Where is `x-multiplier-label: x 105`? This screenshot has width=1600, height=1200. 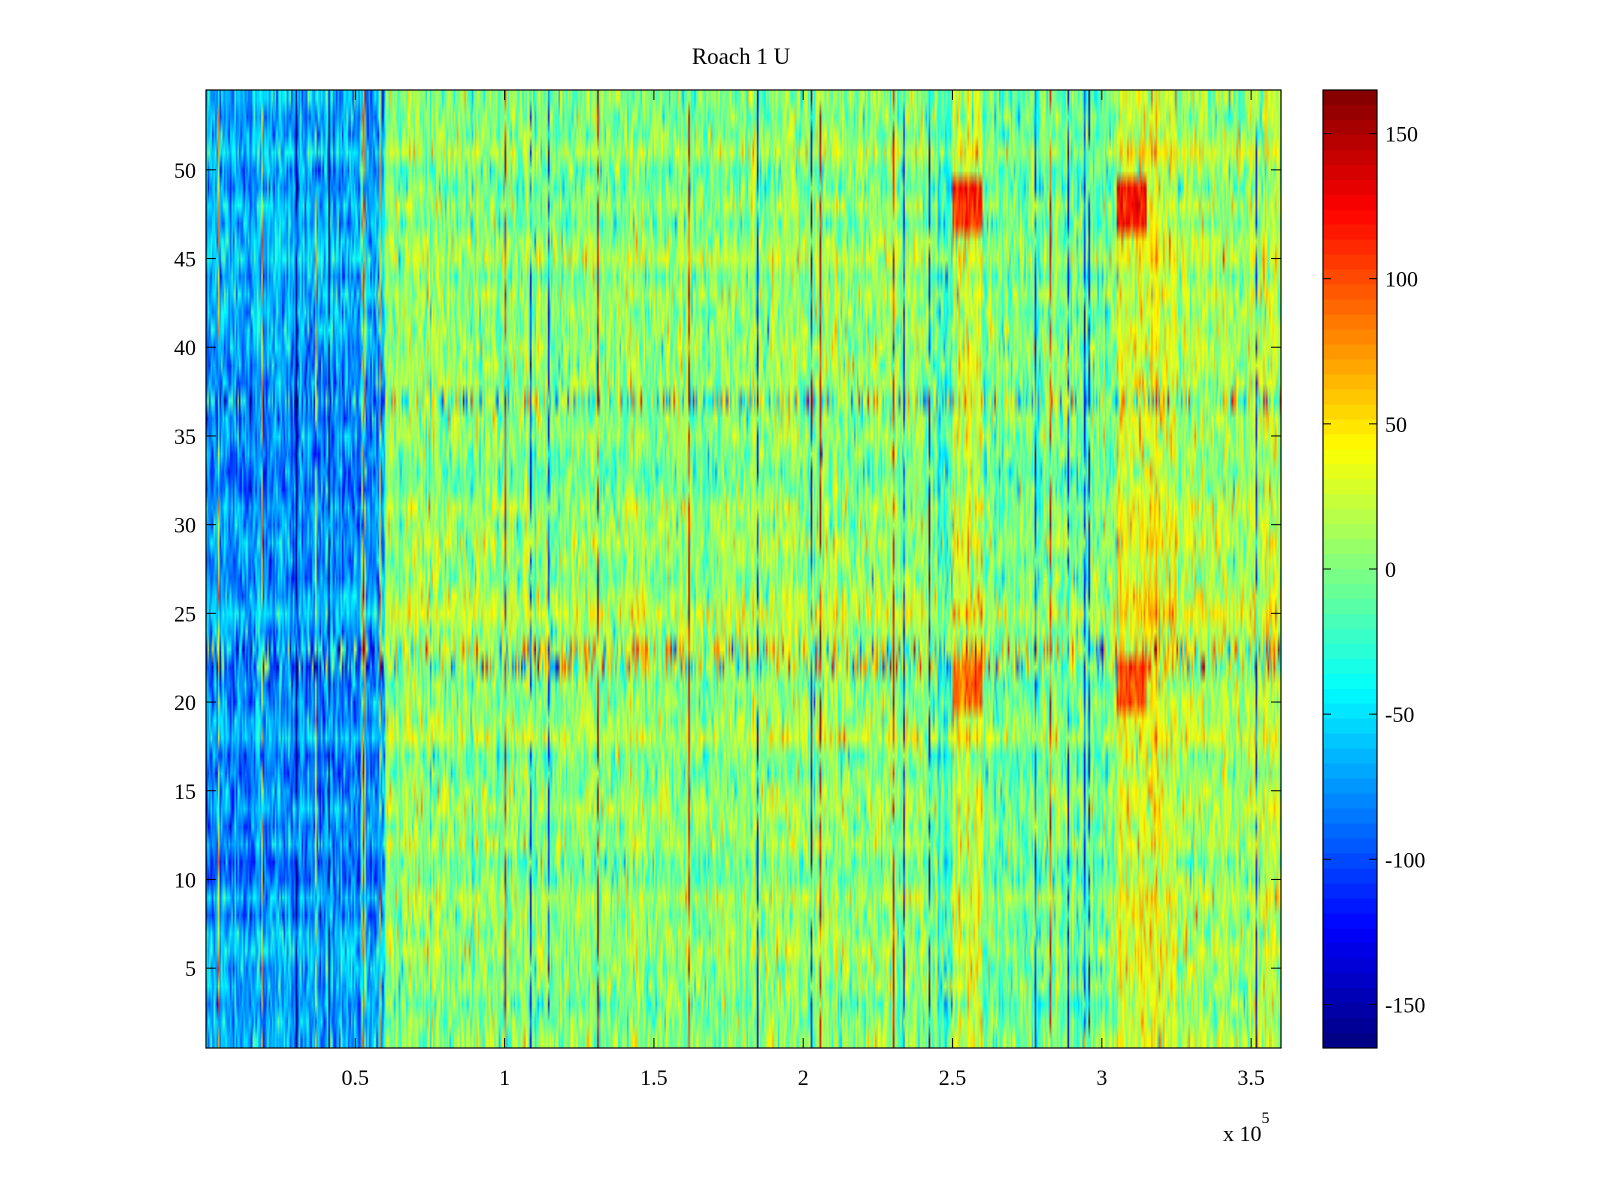
x-multiplier-label: x 105 is located at coordinates (1246, 1128).